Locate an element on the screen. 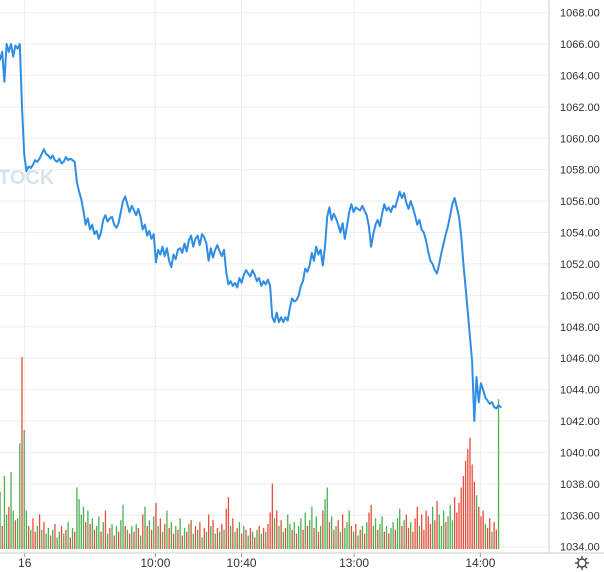  y-tick-label: 1044.00 is located at coordinates (580, 391).